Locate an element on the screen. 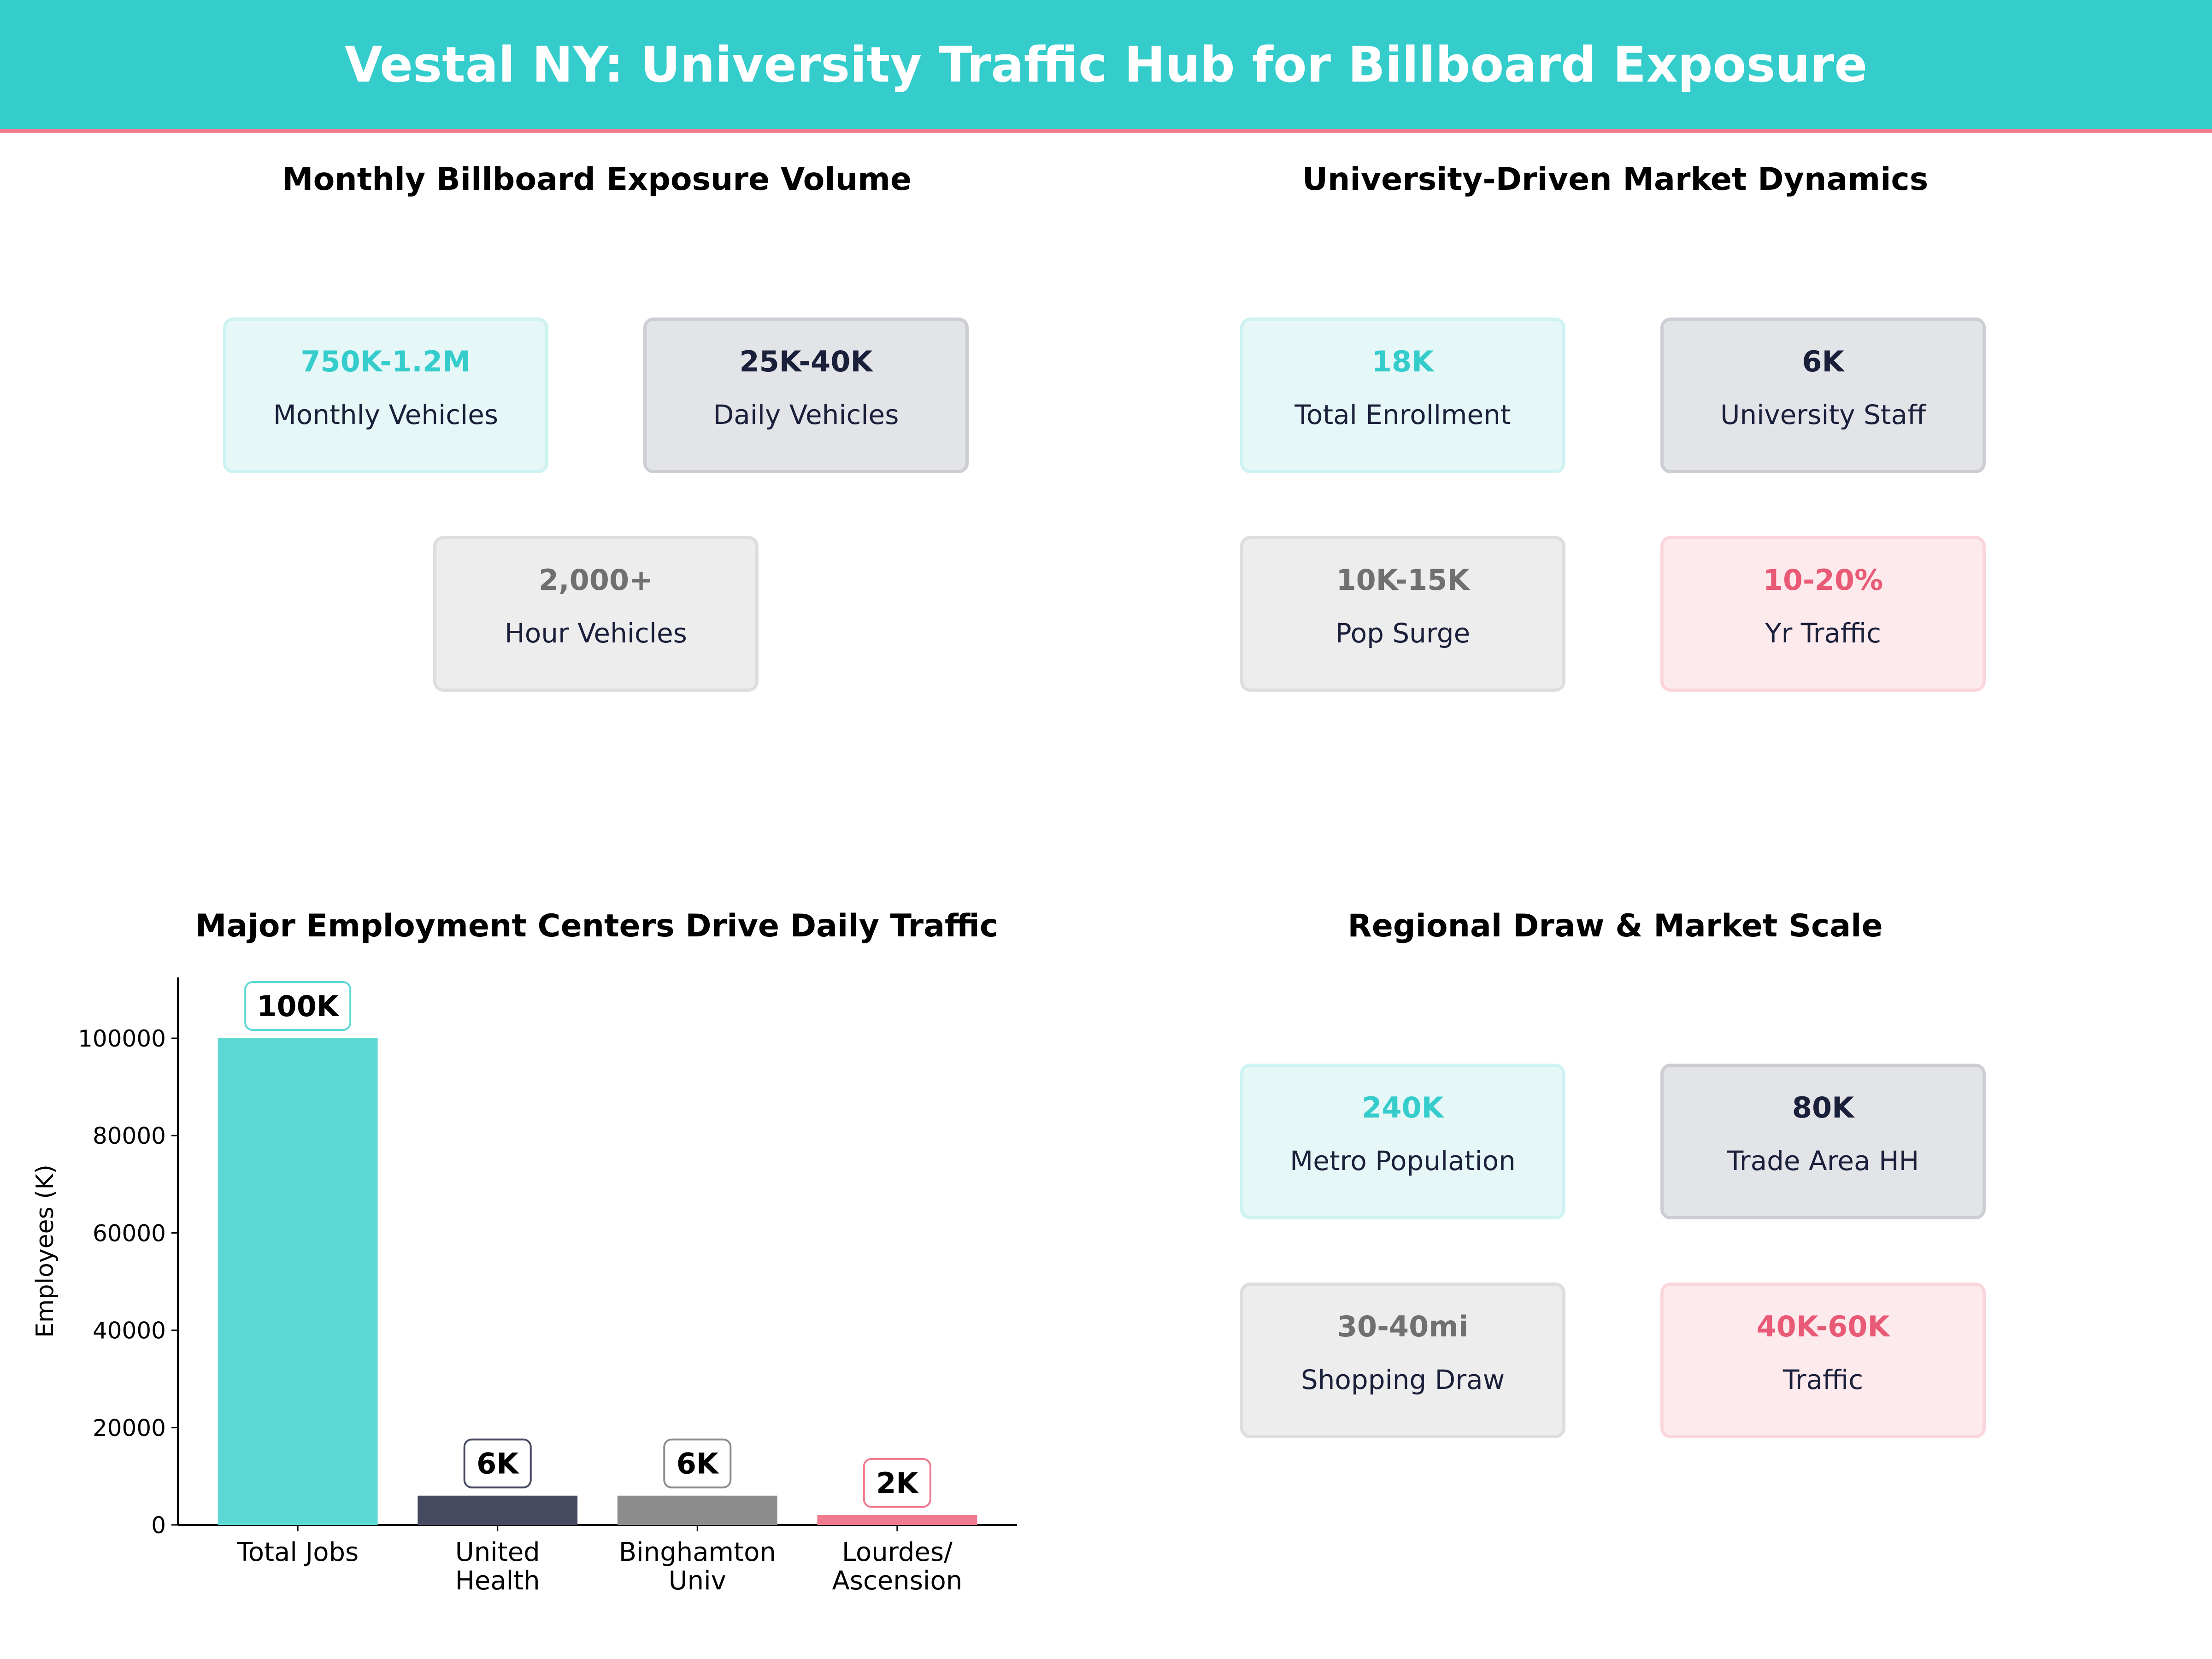 Image resolution: width=2212 pixels, height=1659 pixels. y-tick-label: 100000 is located at coordinates (122, 1038).